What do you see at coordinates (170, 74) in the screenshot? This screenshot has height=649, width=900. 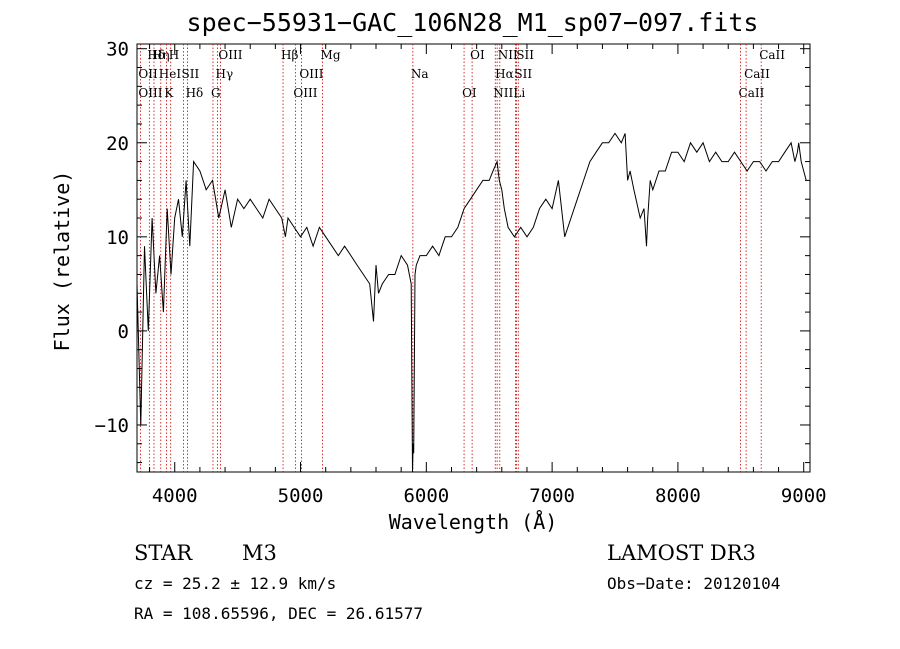 I see `spectral-line-label: HeI` at bounding box center [170, 74].